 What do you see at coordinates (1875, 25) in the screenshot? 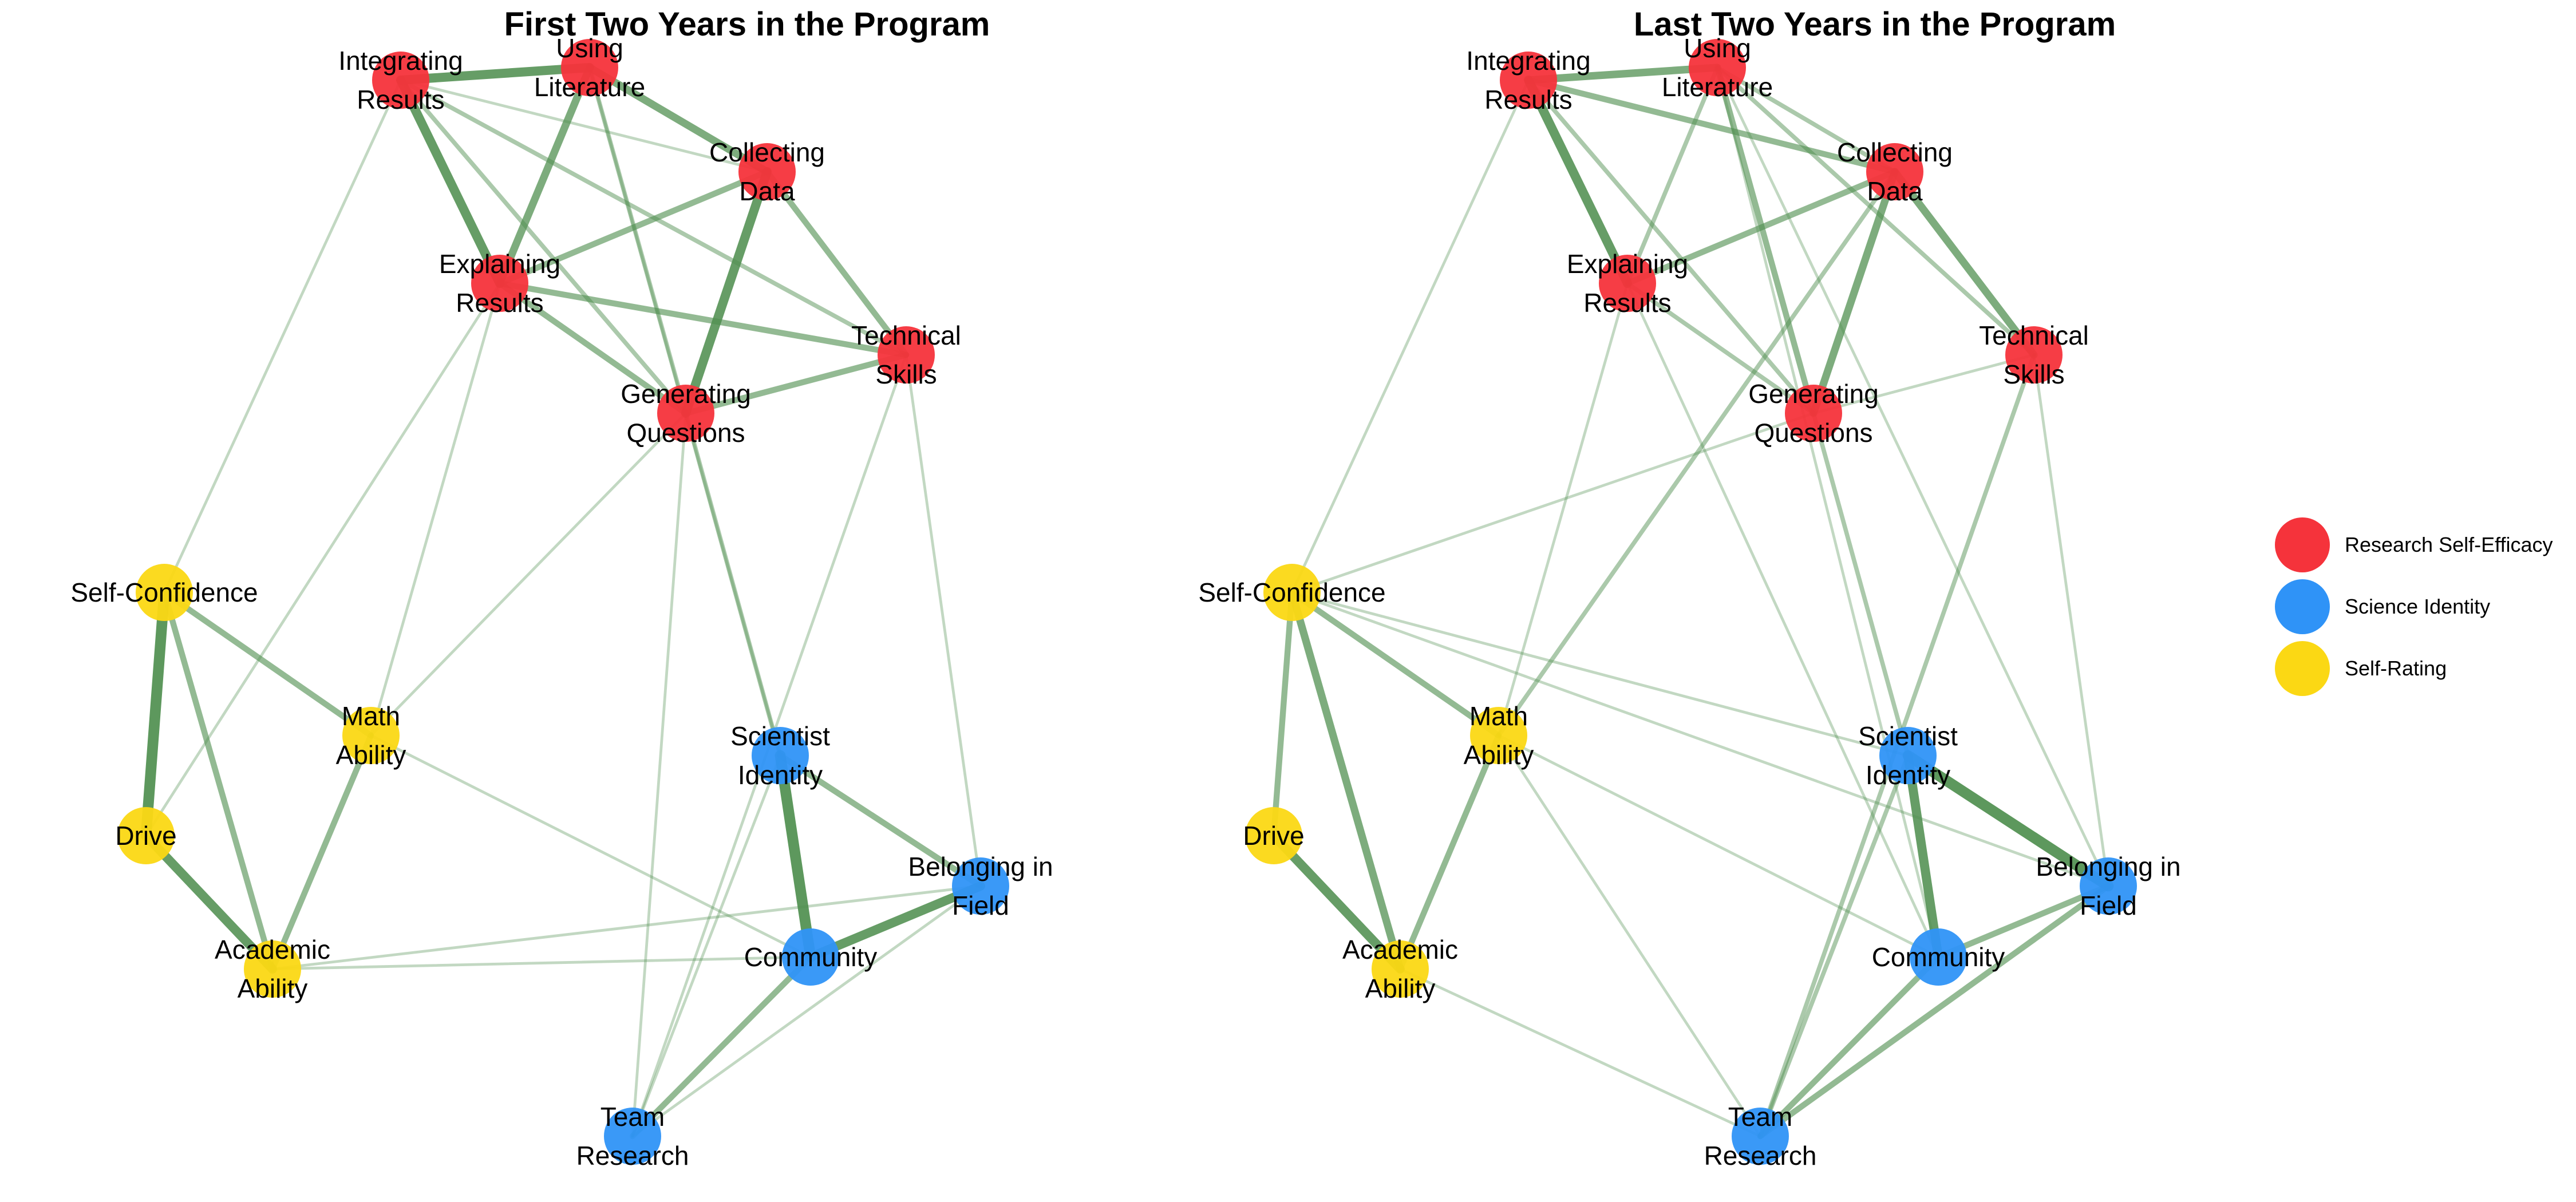
I see `panel-title-last: Last Two Years in the Program` at bounding box center [1875, 25].